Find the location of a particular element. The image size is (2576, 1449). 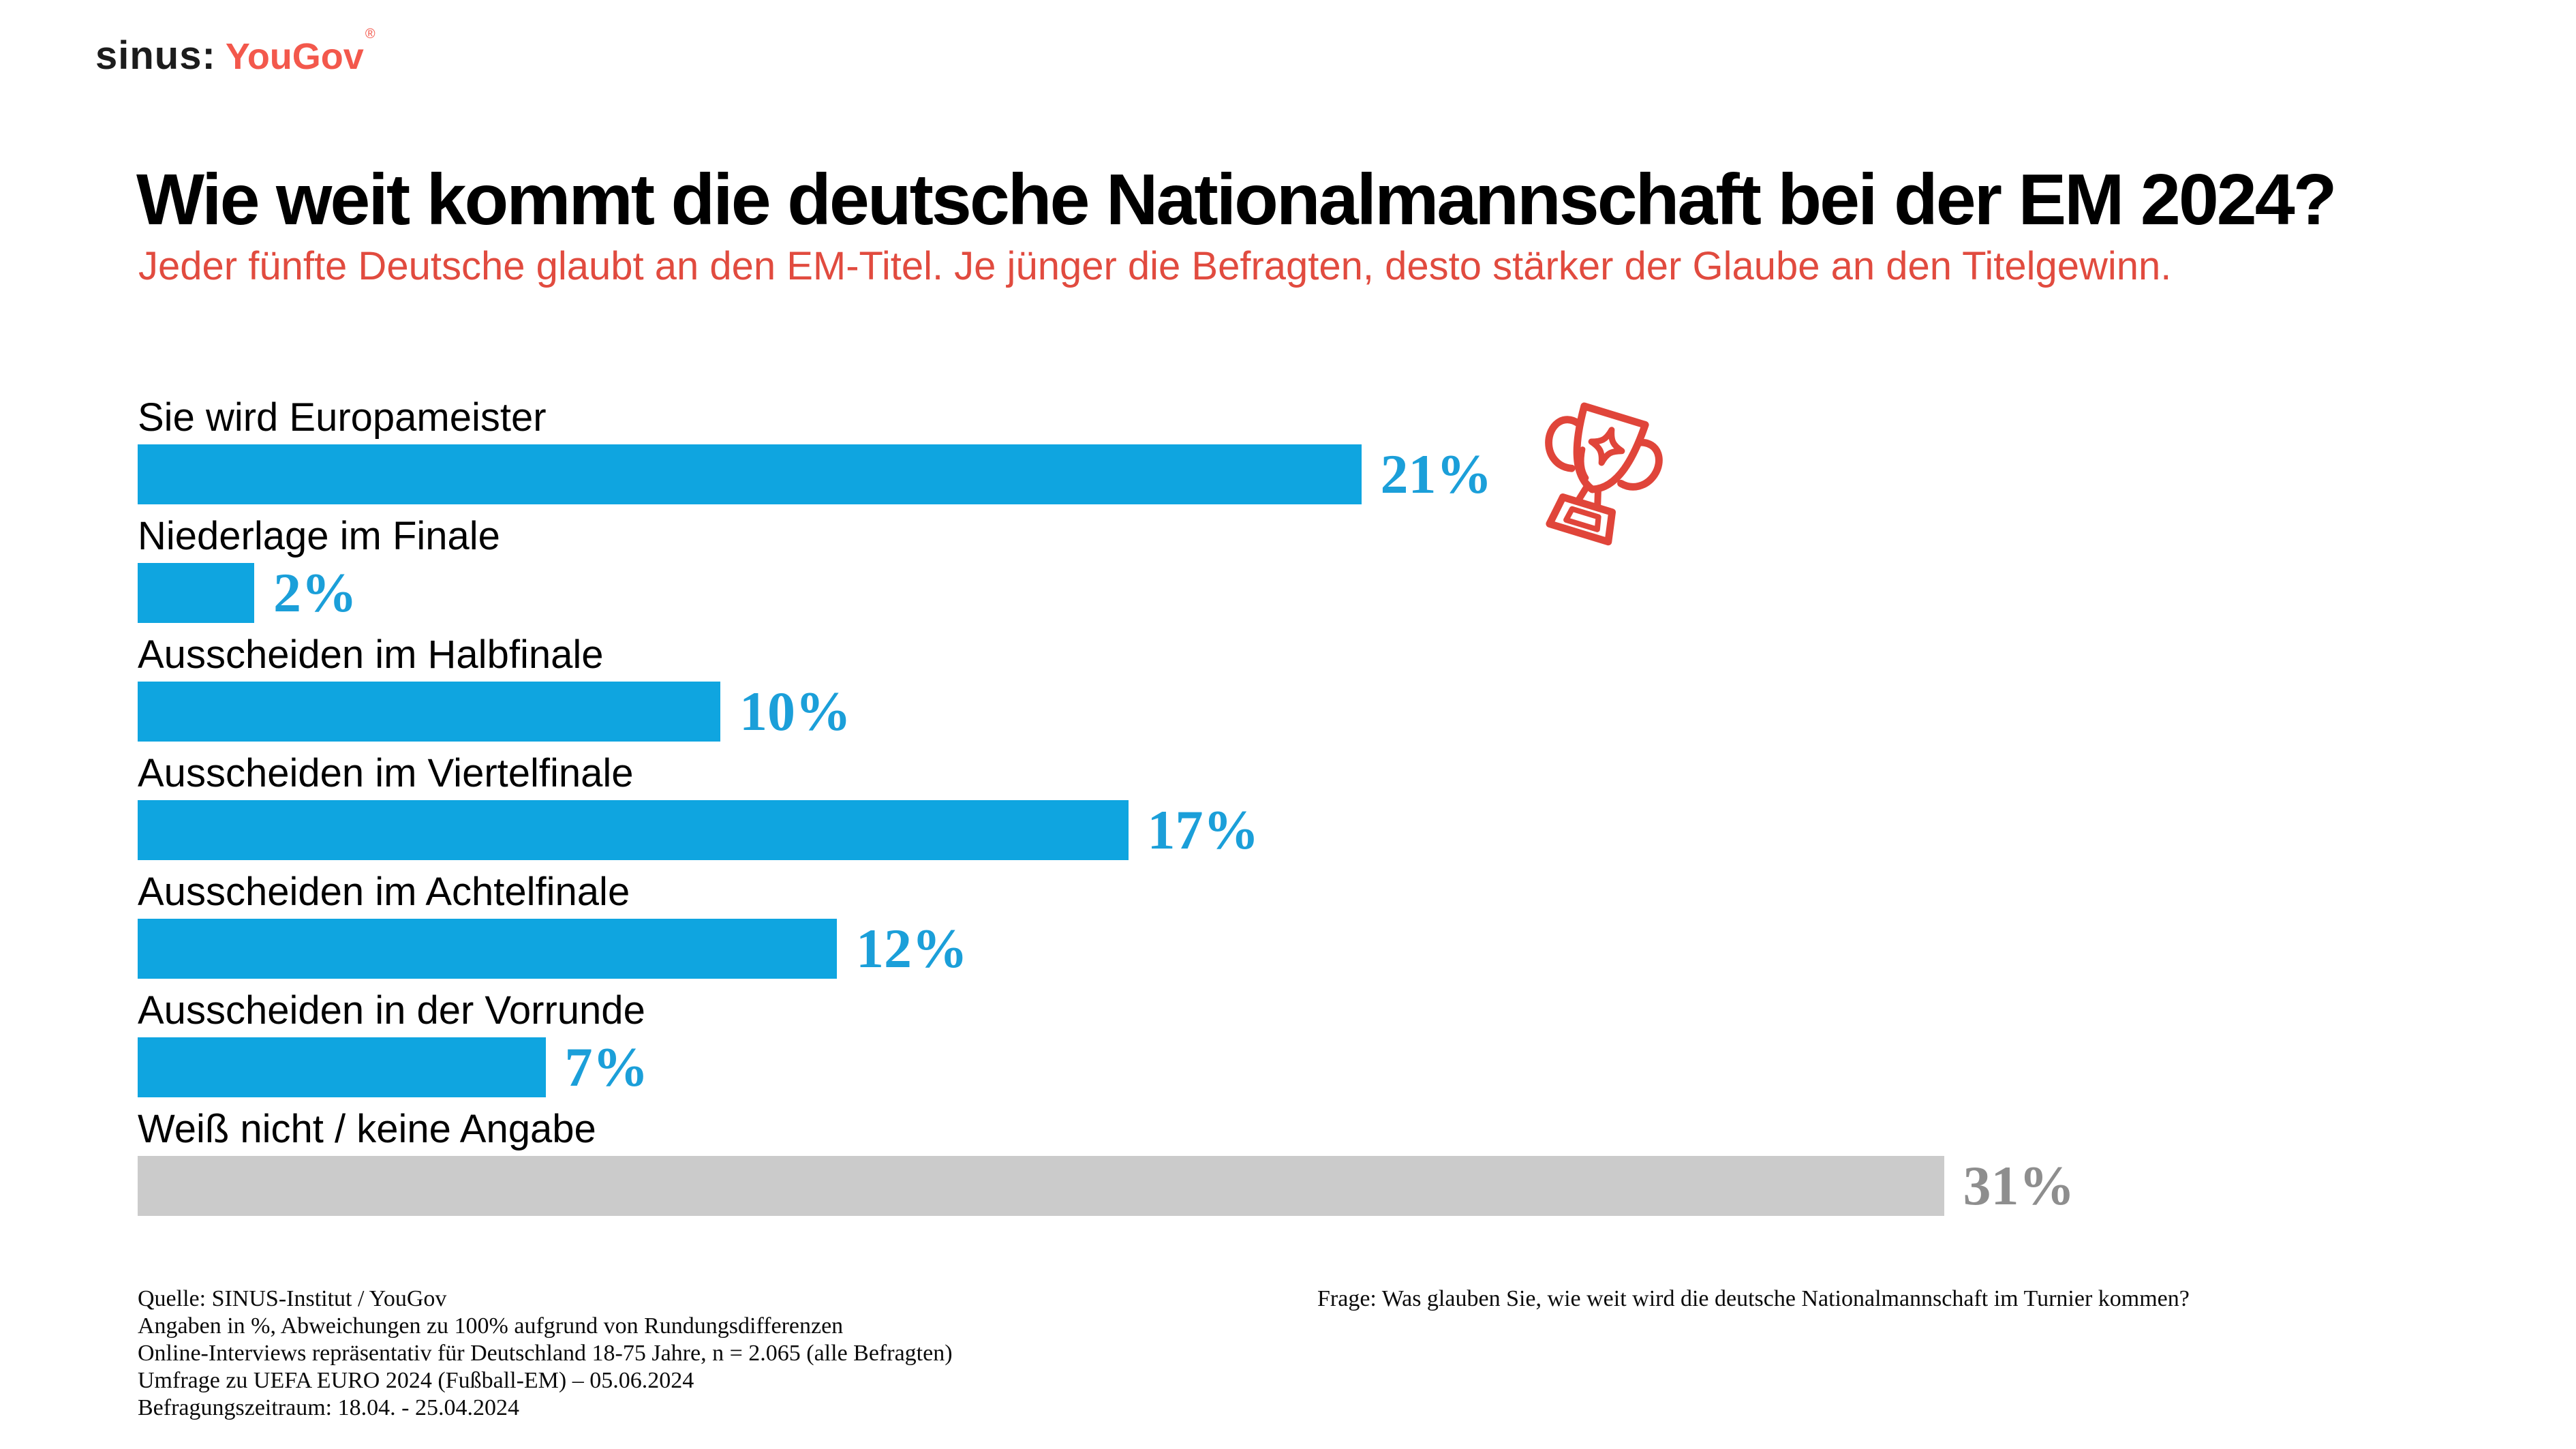

bar-row: Sie wird Europameister 21% is located at coordinates (1289, 450).